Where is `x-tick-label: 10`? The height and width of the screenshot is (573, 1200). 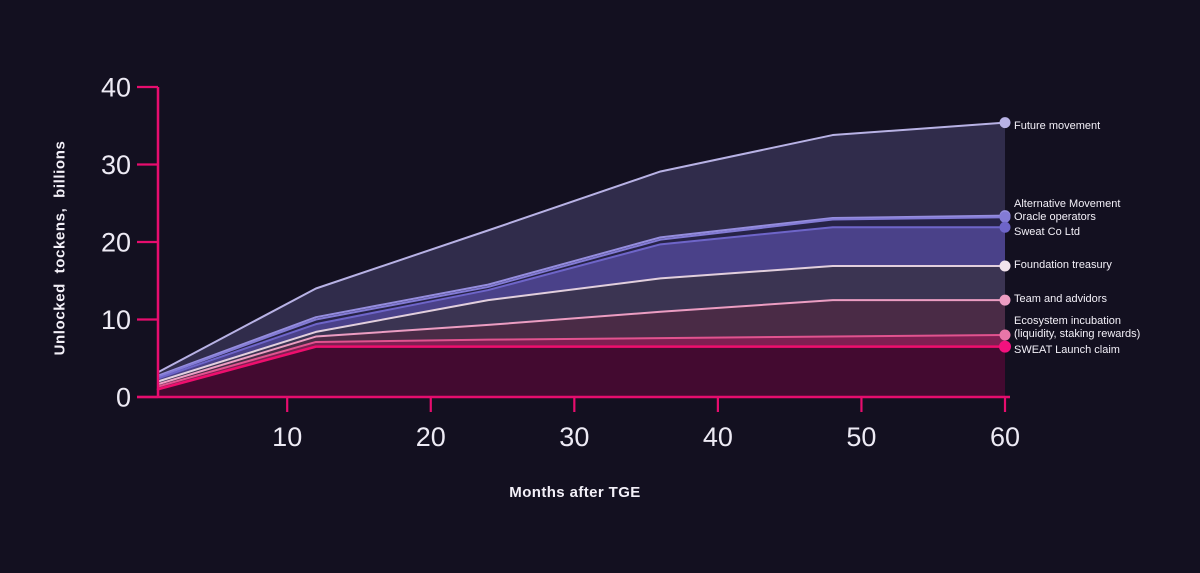
x-tick-label: 10 is located at coordinates (287, 437).